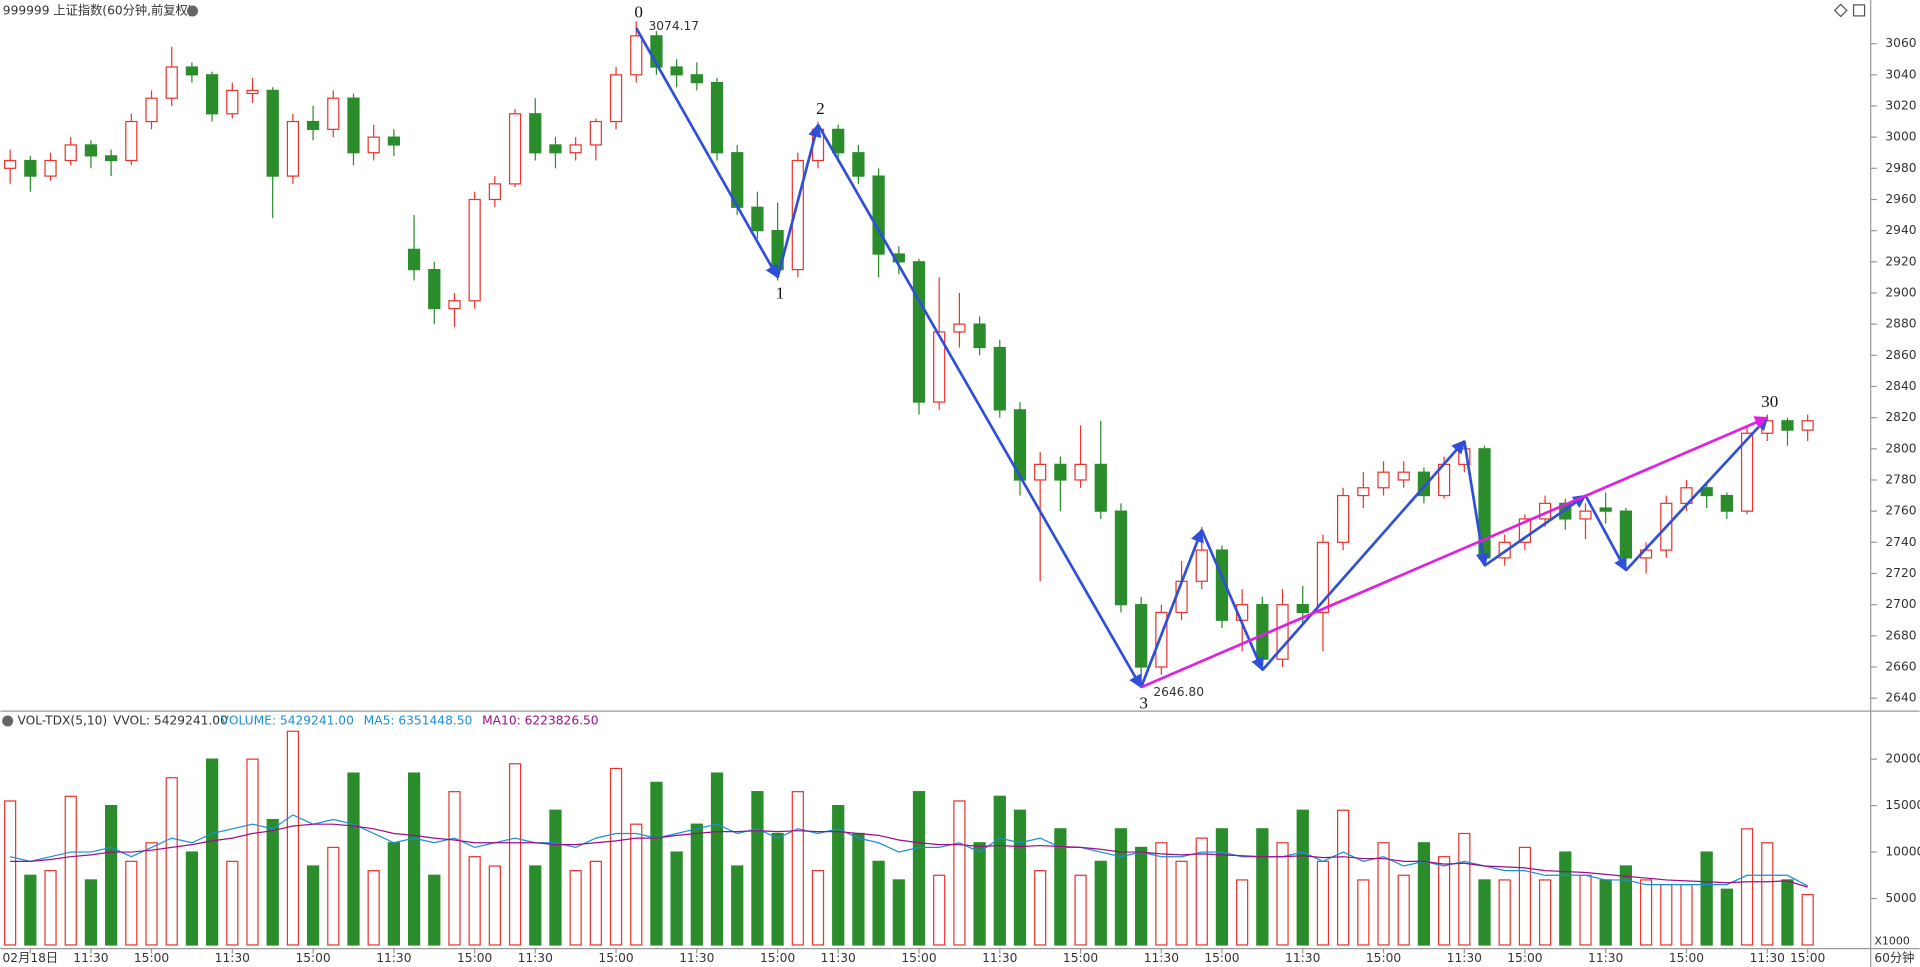  Describe the element at coordinates (1900, 898) in the screenshot. I see `y-tick-label: 5000` at that location.